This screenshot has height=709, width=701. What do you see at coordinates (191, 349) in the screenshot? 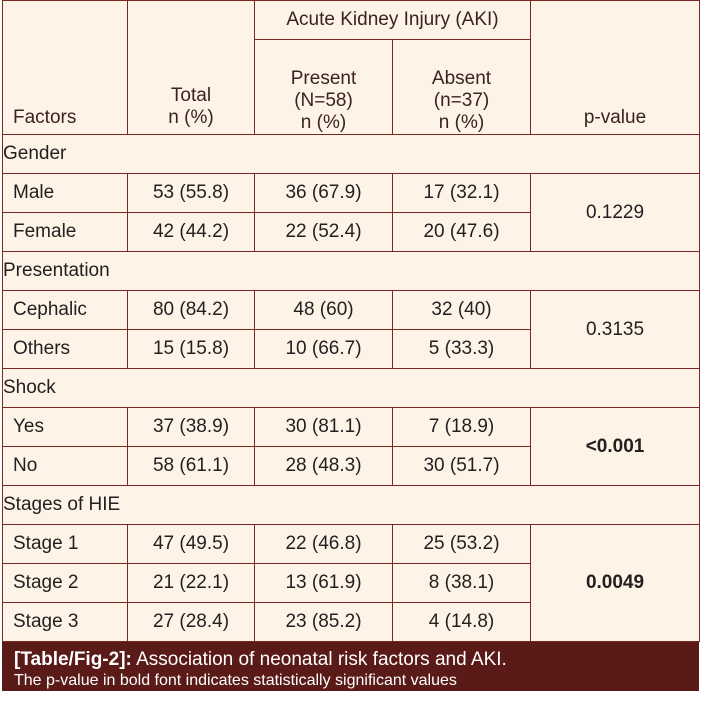
I see `total-cell: 15 (15.8)` at bounding box center [191, 349].